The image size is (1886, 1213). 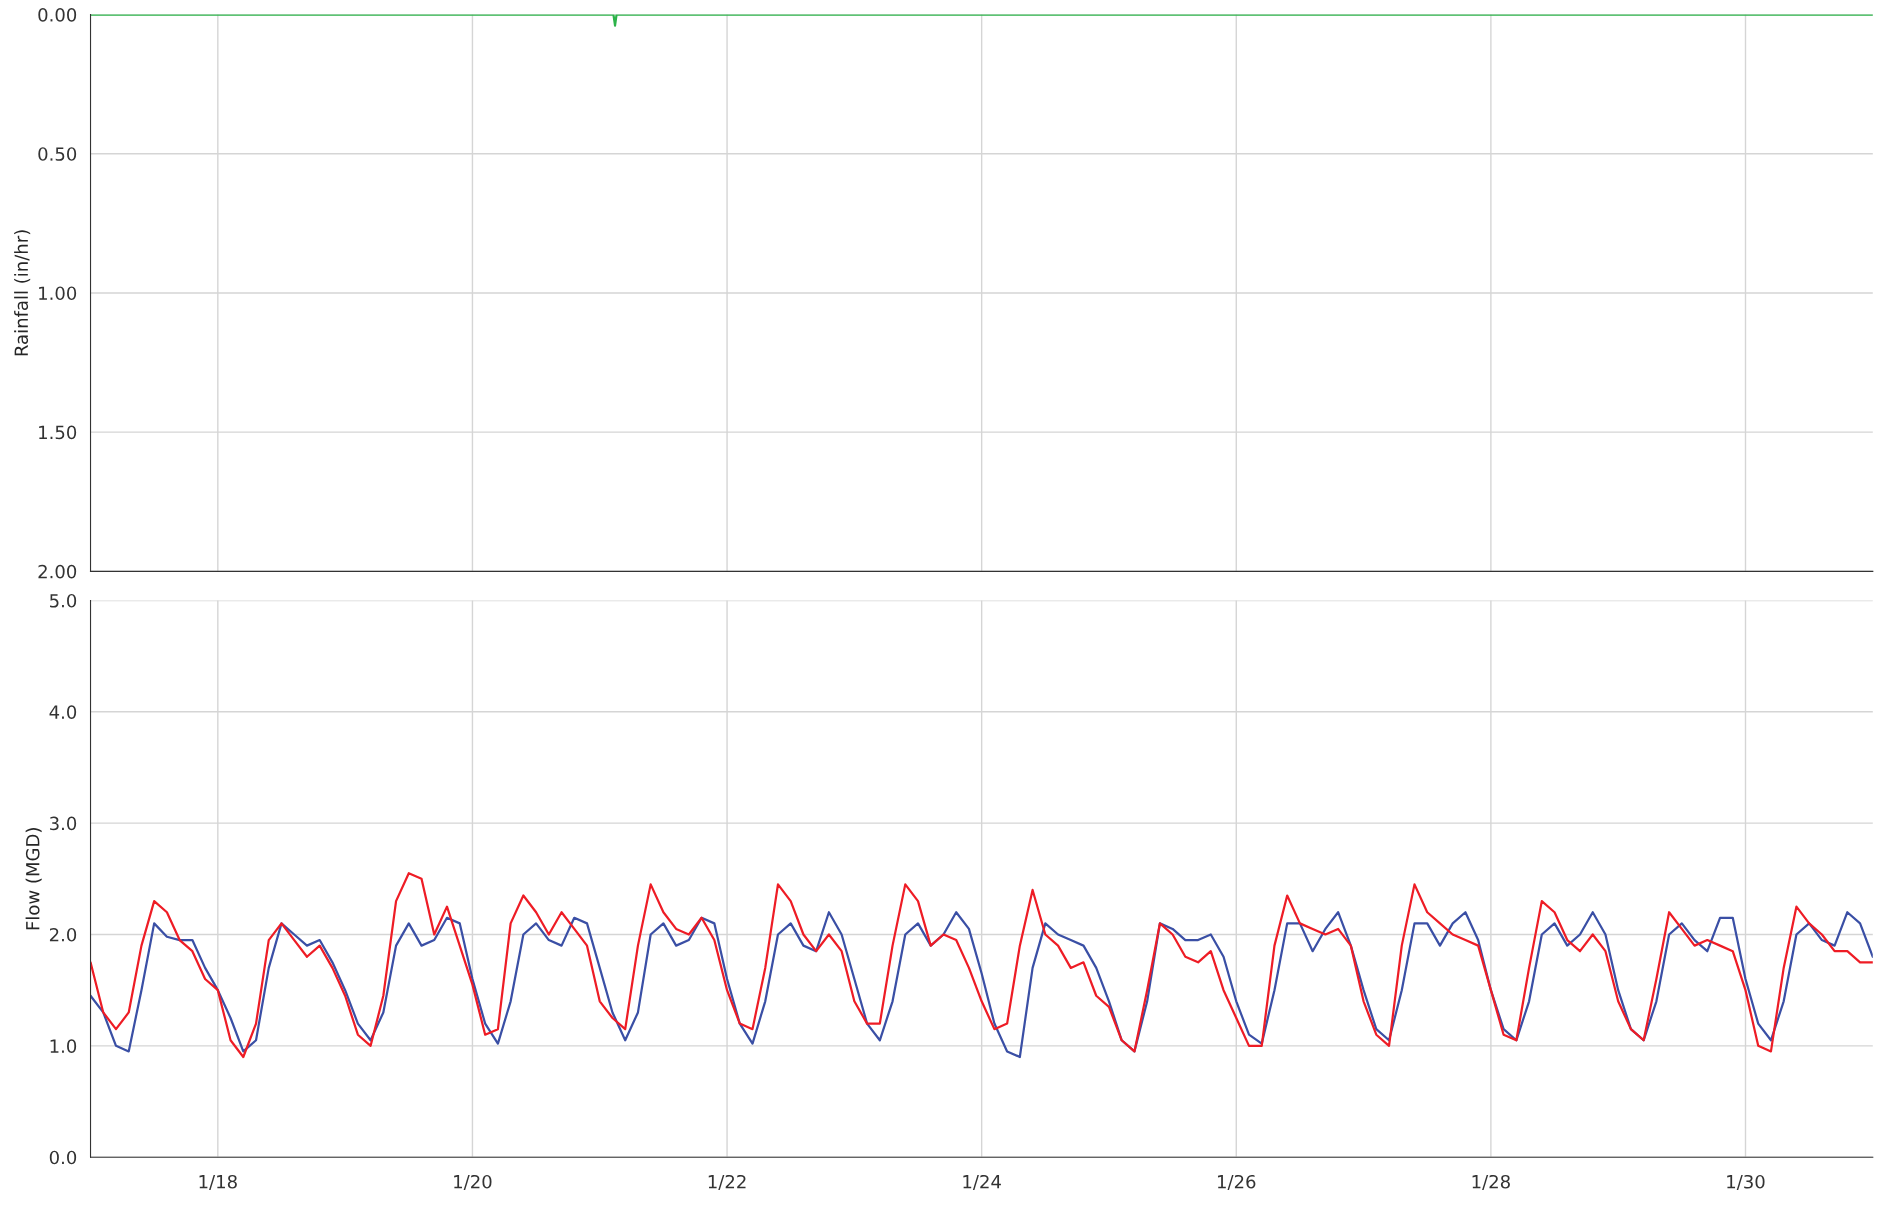 I want to click on y-tick-label: 2.0, so click(x=63, y=934).